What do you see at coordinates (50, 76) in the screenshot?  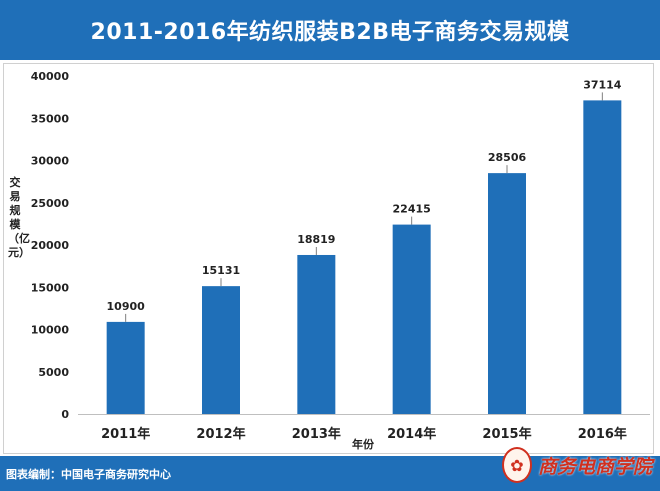 I see `y-tick-label: 40000` at bounding box center [50, 76].